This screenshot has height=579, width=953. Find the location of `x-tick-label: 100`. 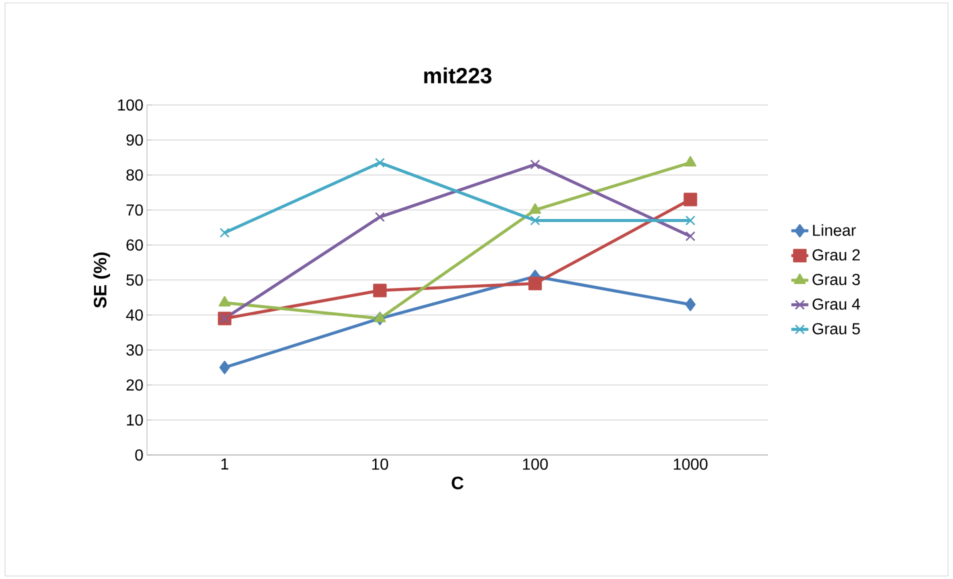

x-tick-label: 100 is located at coordinates (535, 464).